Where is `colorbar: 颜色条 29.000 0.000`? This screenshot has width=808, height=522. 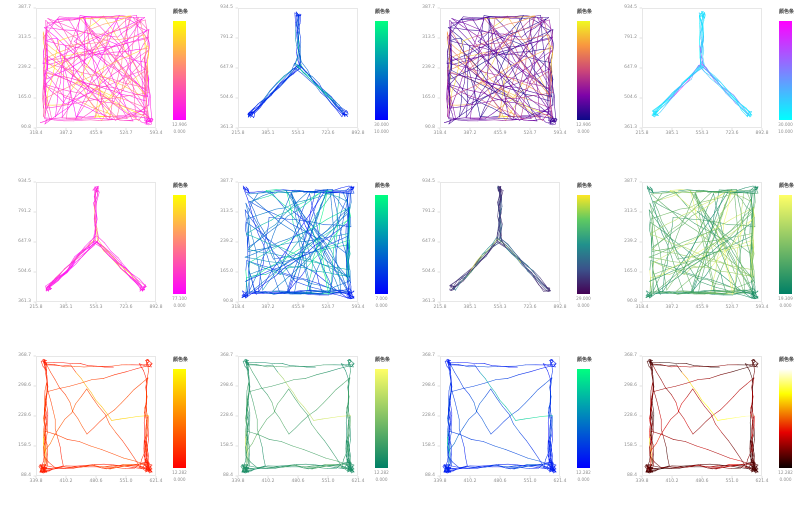 colorbar: 颜色条 29.000 0.000 is located at coordinates (585, 254).